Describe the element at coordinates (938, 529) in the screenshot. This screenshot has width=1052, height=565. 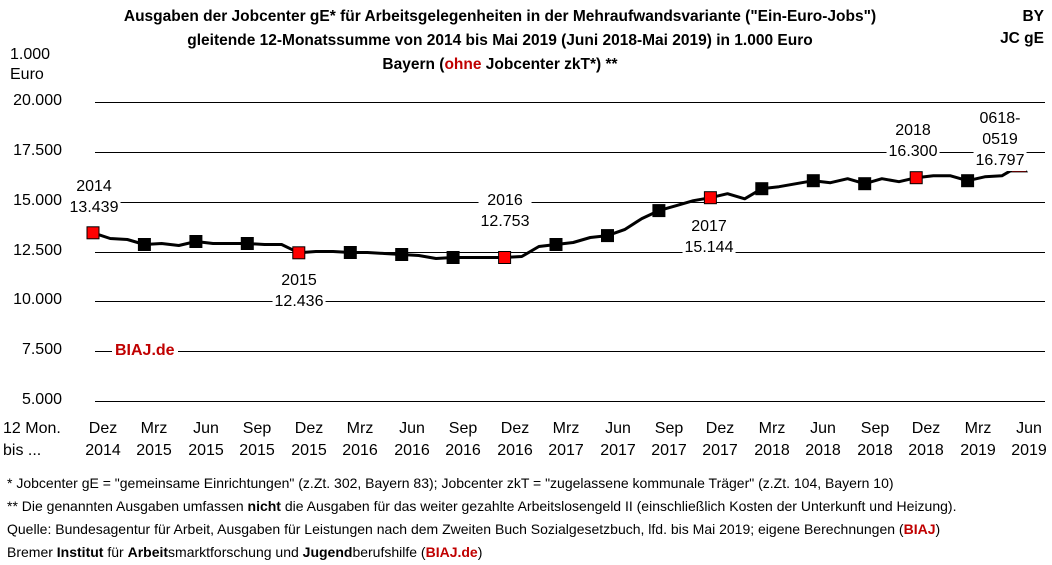
I see `footnote-3-c: )` at that location.